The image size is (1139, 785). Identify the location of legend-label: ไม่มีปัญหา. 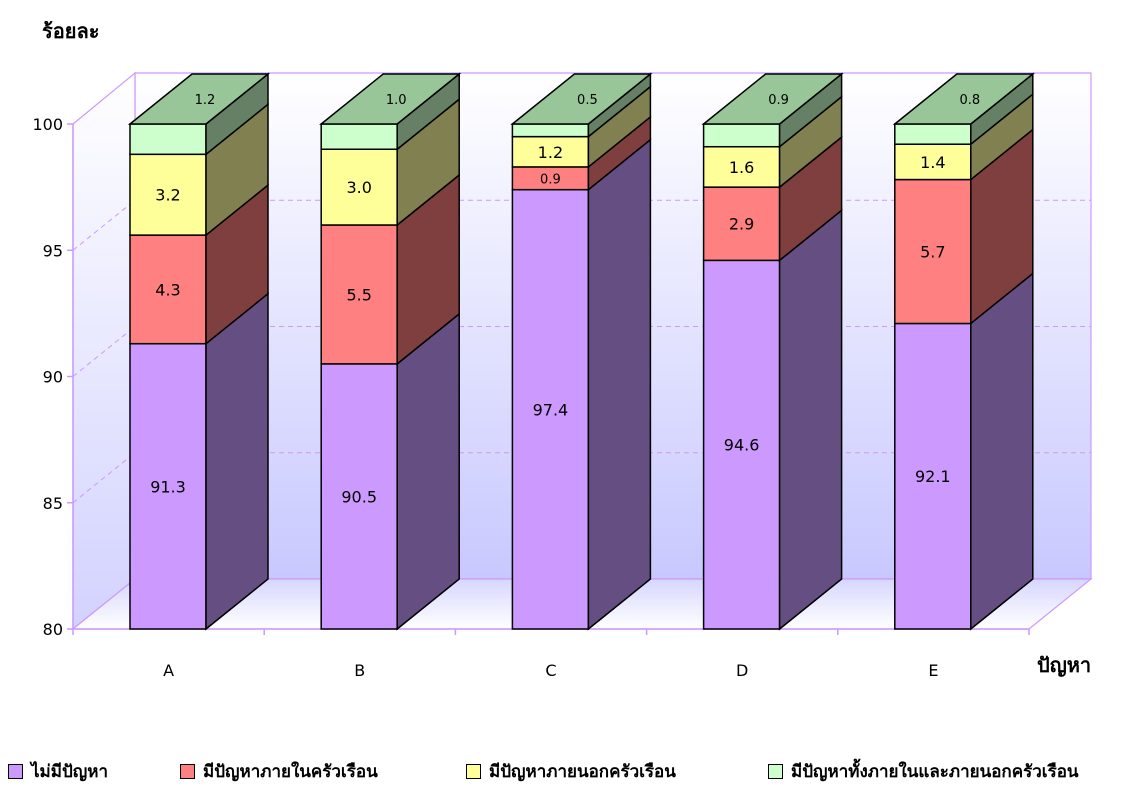
(69, 772).